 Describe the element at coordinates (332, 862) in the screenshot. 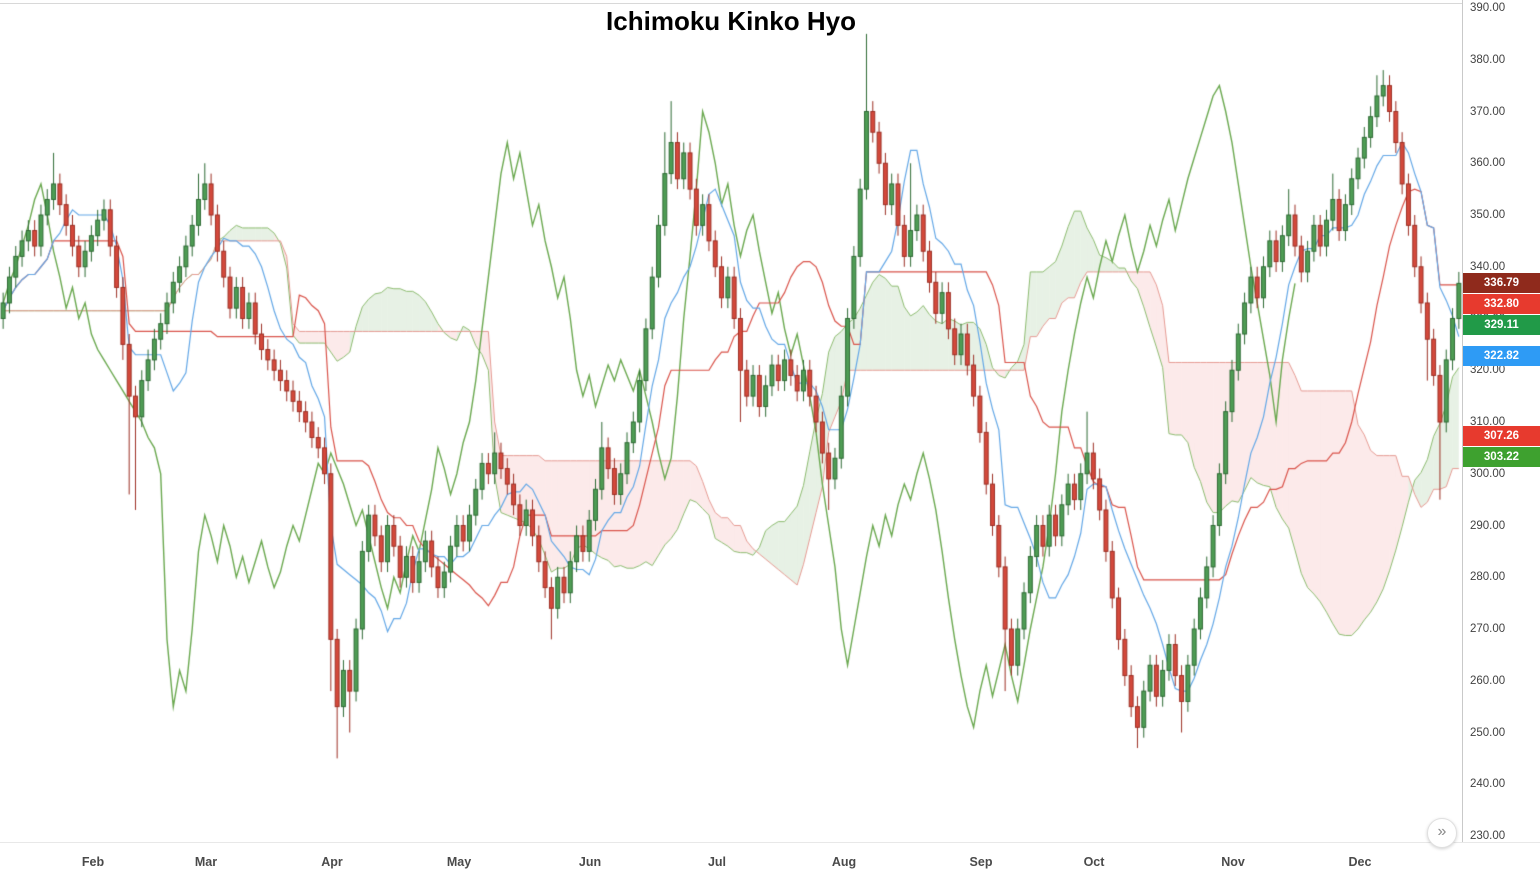

I see `x-axis-month-label: Apr` at that location.